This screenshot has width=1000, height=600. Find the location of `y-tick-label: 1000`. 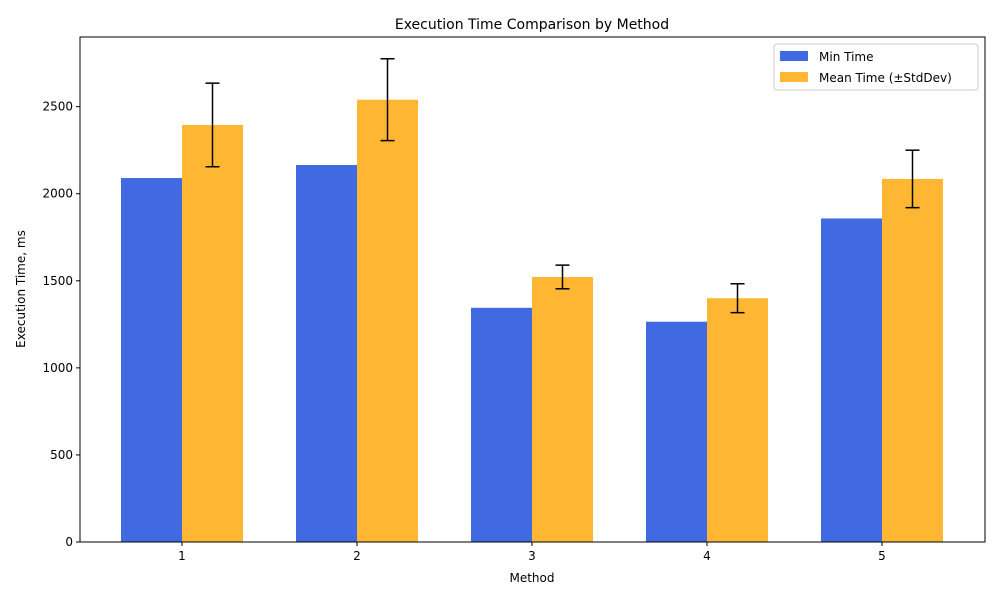

y-tick-label: 1000 is located at coordinates (57, 368).